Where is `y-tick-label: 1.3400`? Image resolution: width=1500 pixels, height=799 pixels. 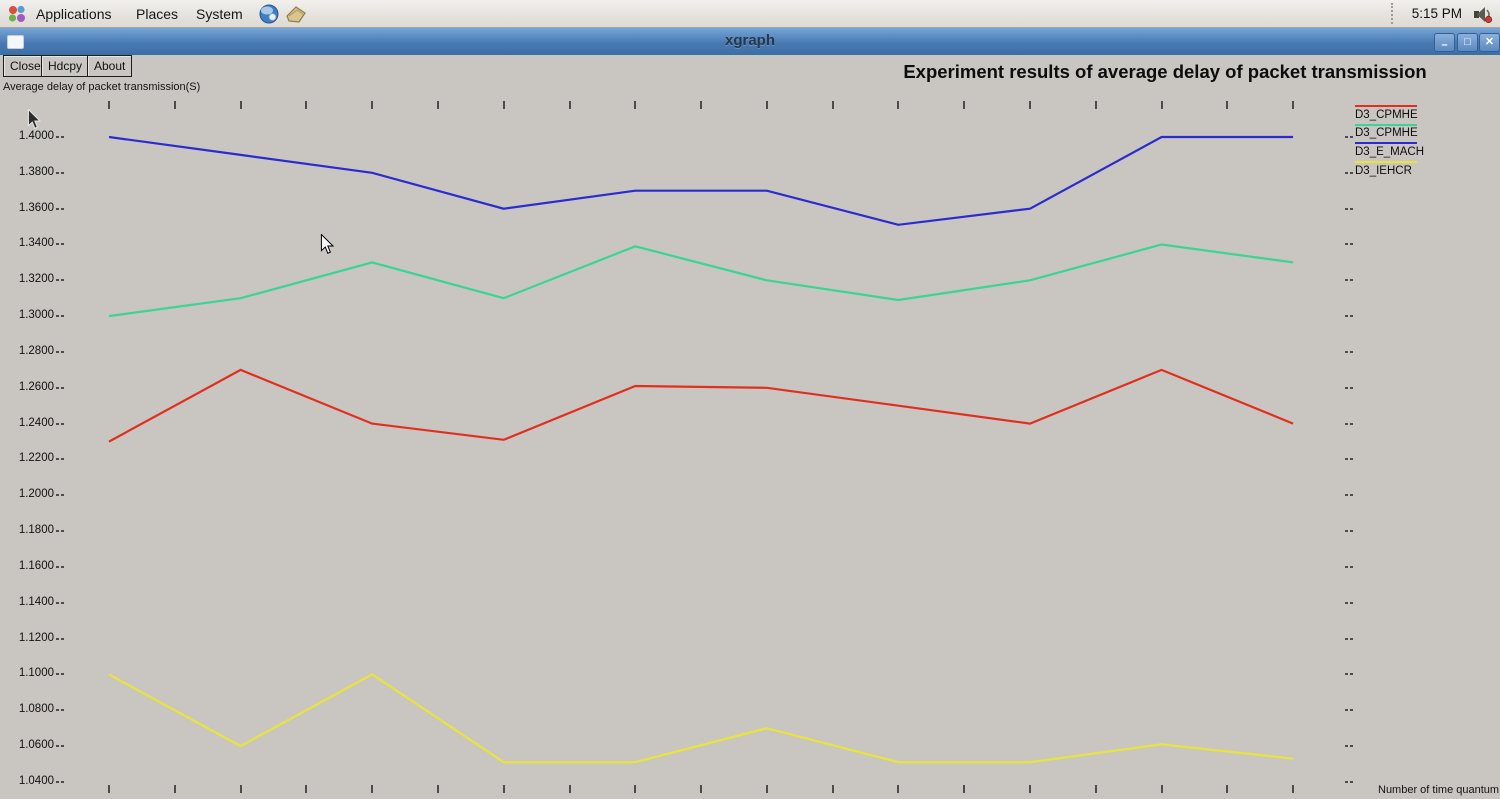
y-tick-label: 1.3400 is located at coordinates (36, 243).